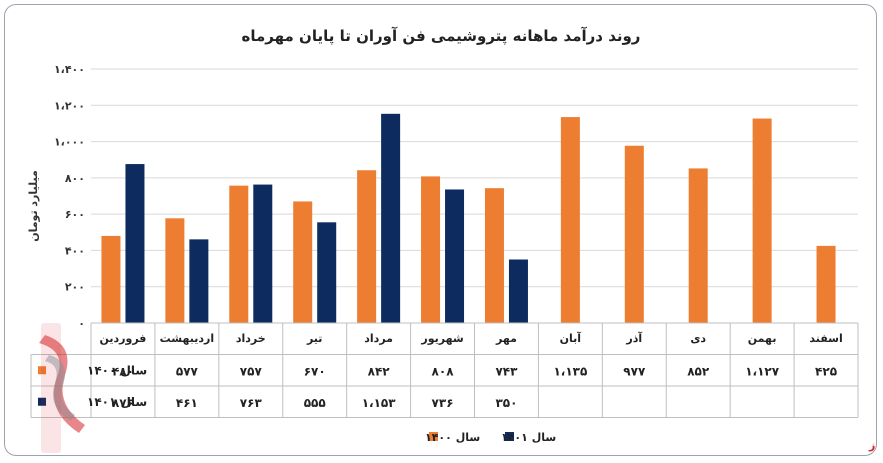 Image resolution: width=883 pixels, height=463 pixels. Describe the element at coordinates (698, 338) in the screenshot. I see `category-label: دی` at that location.